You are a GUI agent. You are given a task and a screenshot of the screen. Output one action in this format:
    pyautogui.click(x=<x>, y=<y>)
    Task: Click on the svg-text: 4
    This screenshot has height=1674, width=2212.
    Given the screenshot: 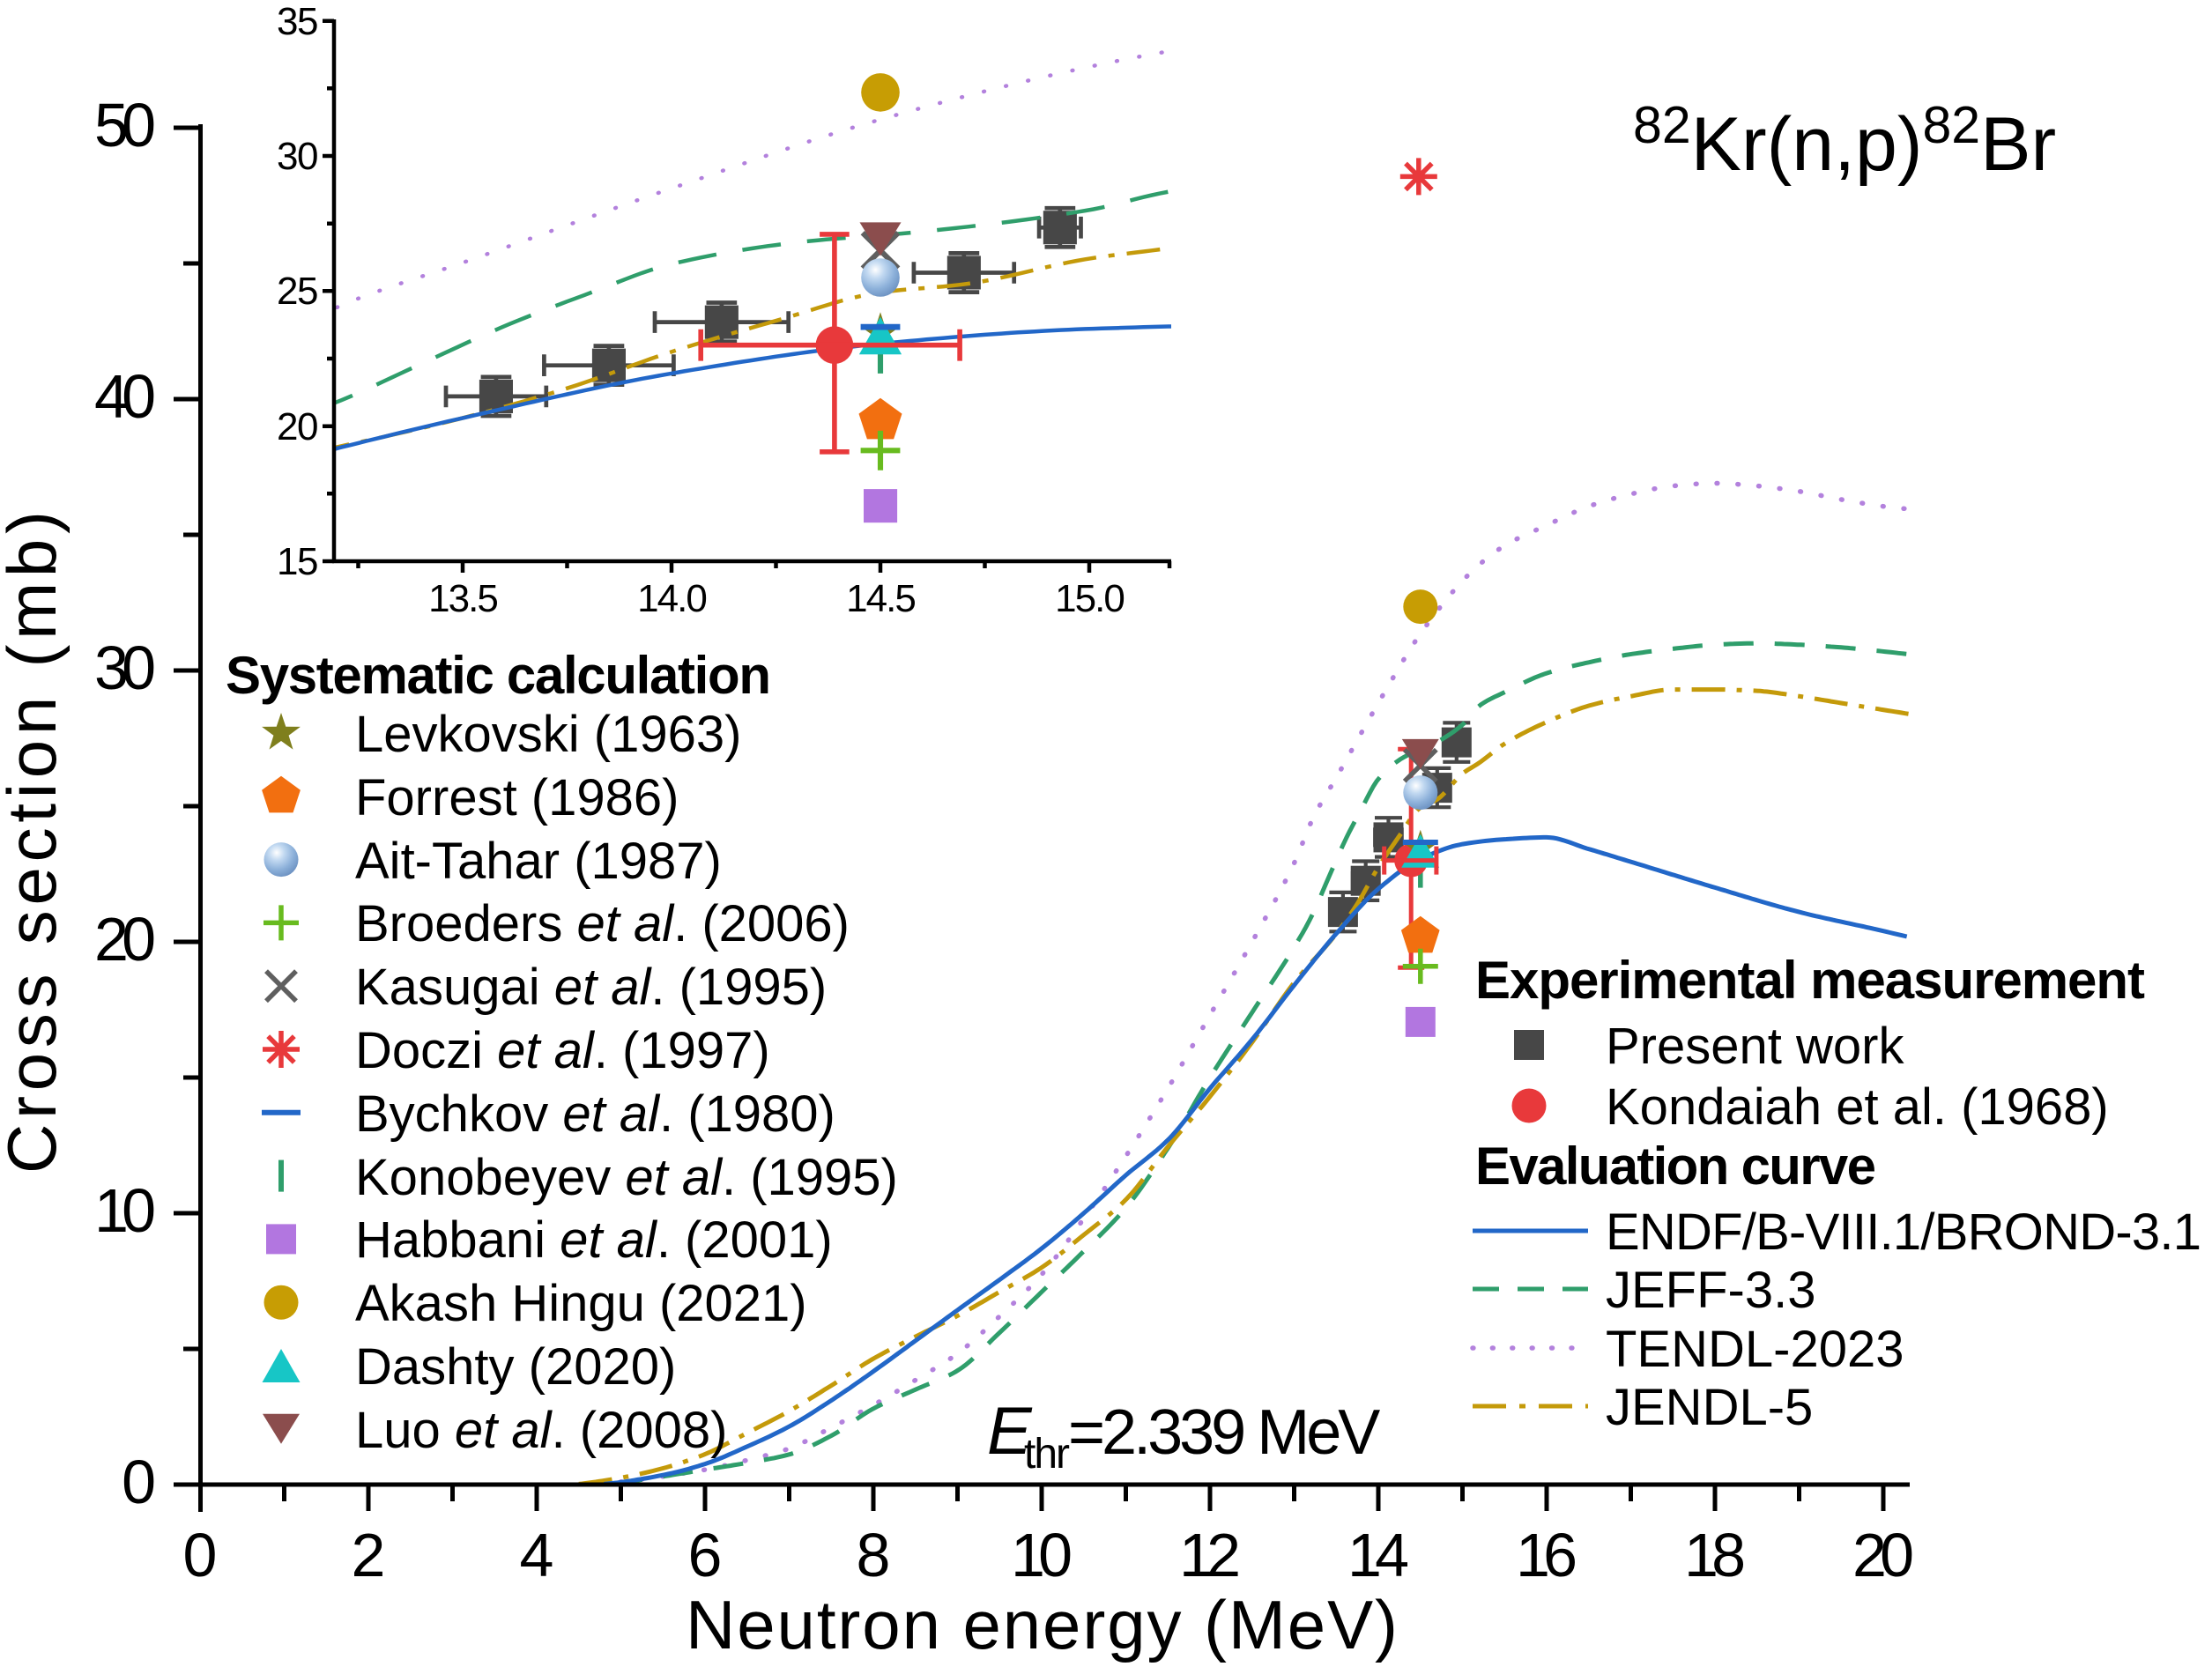 What is the action you would take?
    pyautogui.click(x=537, y=1555)
    